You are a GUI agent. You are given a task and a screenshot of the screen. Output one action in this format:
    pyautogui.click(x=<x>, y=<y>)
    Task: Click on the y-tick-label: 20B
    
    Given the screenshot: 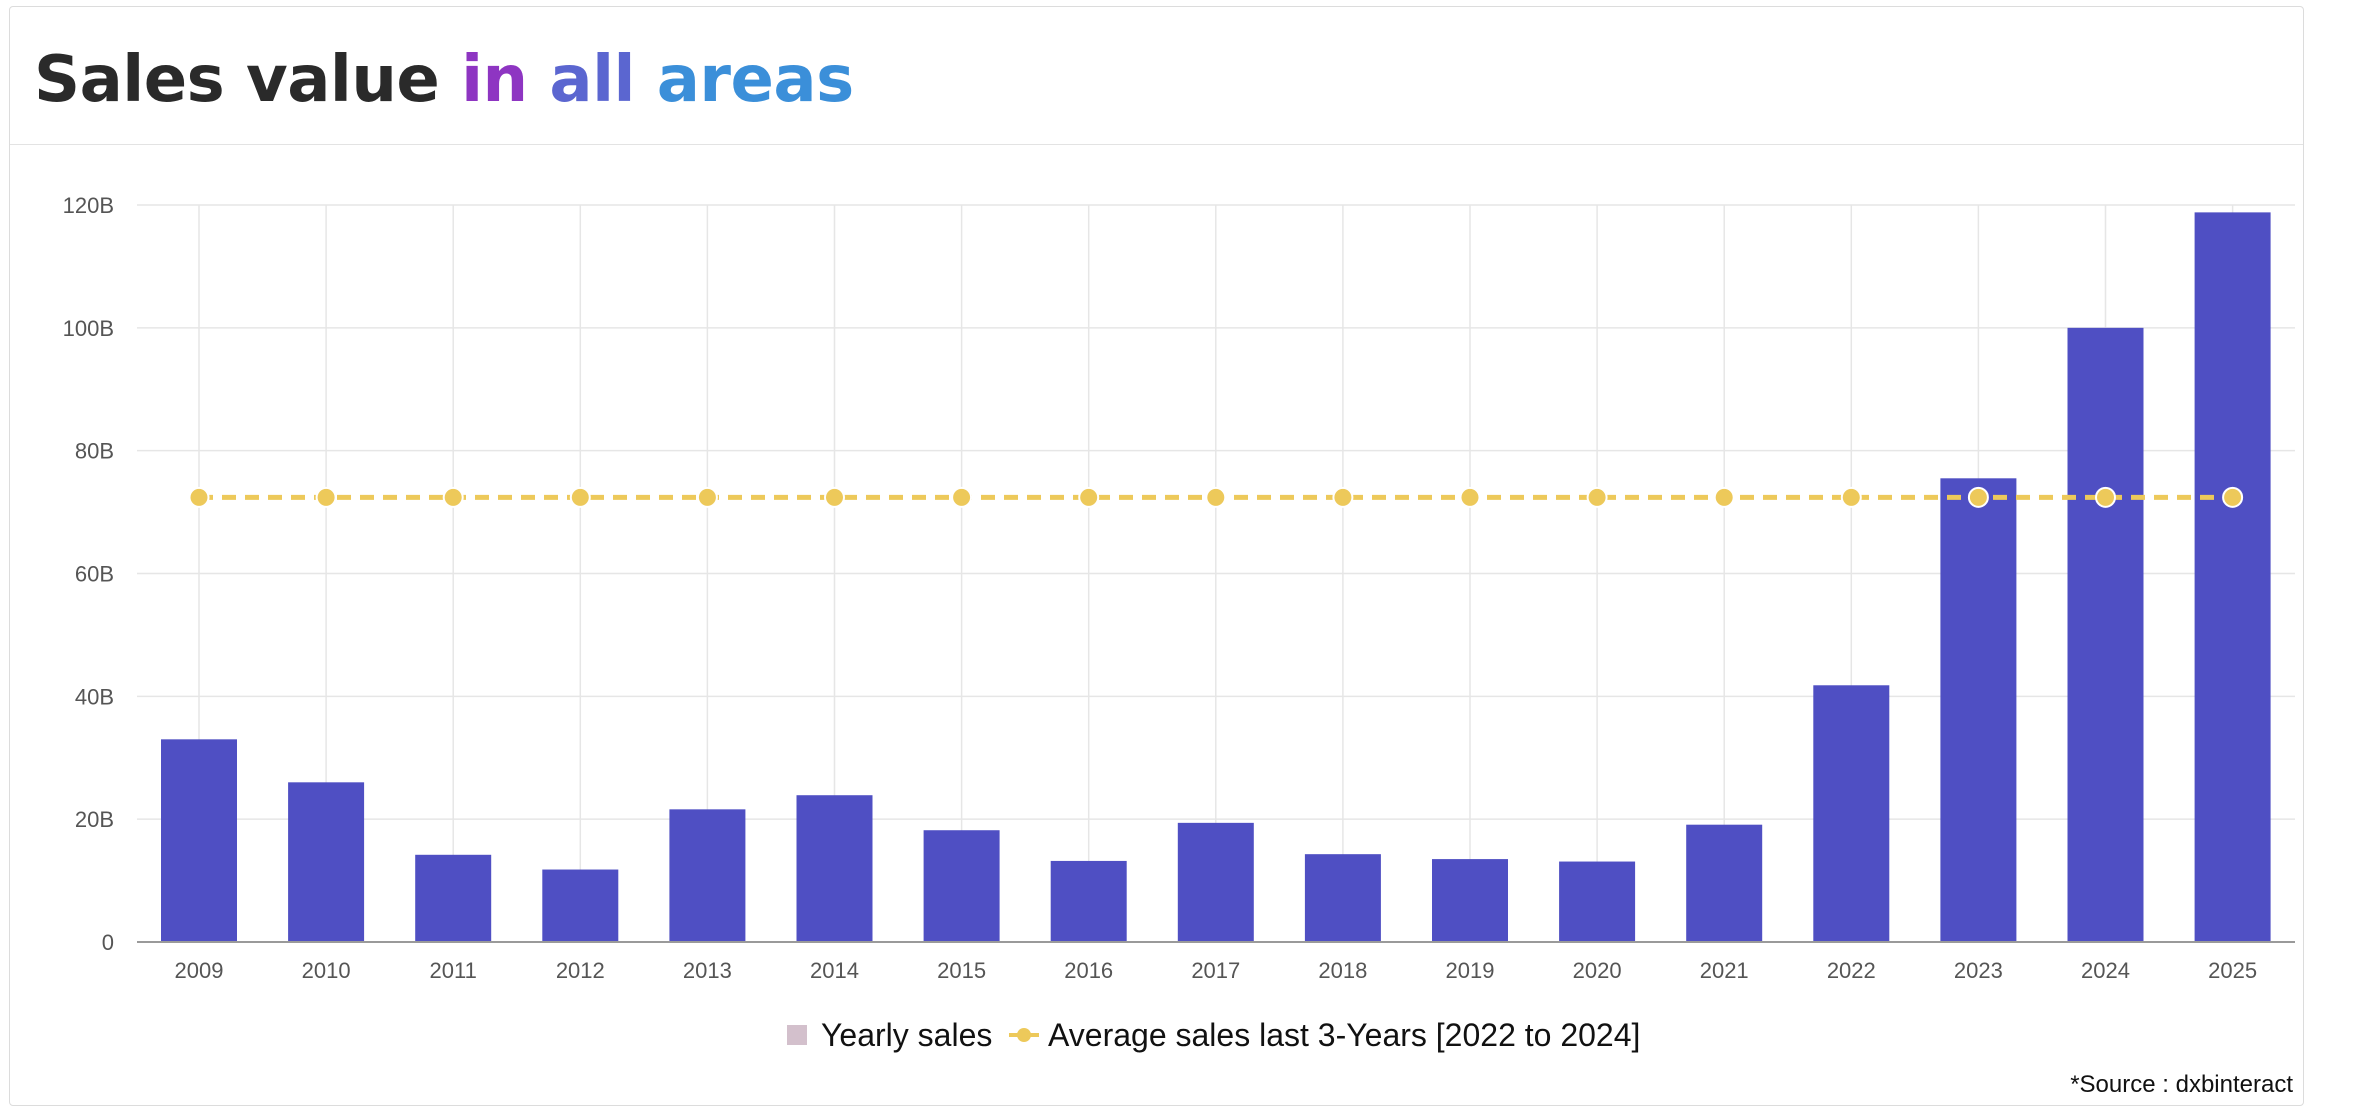 What is the action you would take?
    pyautogui.click(x=94, y=819)
    